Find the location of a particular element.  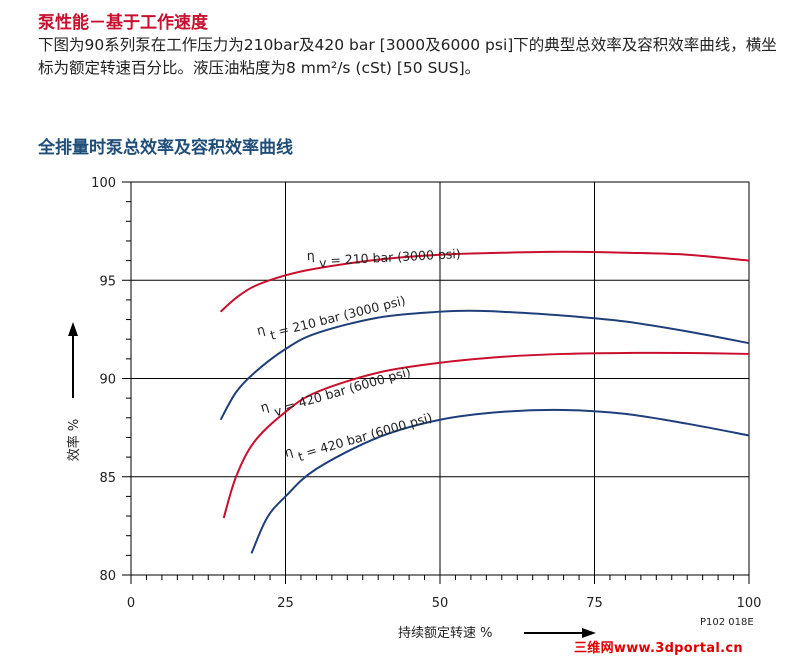

y-axis-arrow-head is located at coordinates (73, 329).